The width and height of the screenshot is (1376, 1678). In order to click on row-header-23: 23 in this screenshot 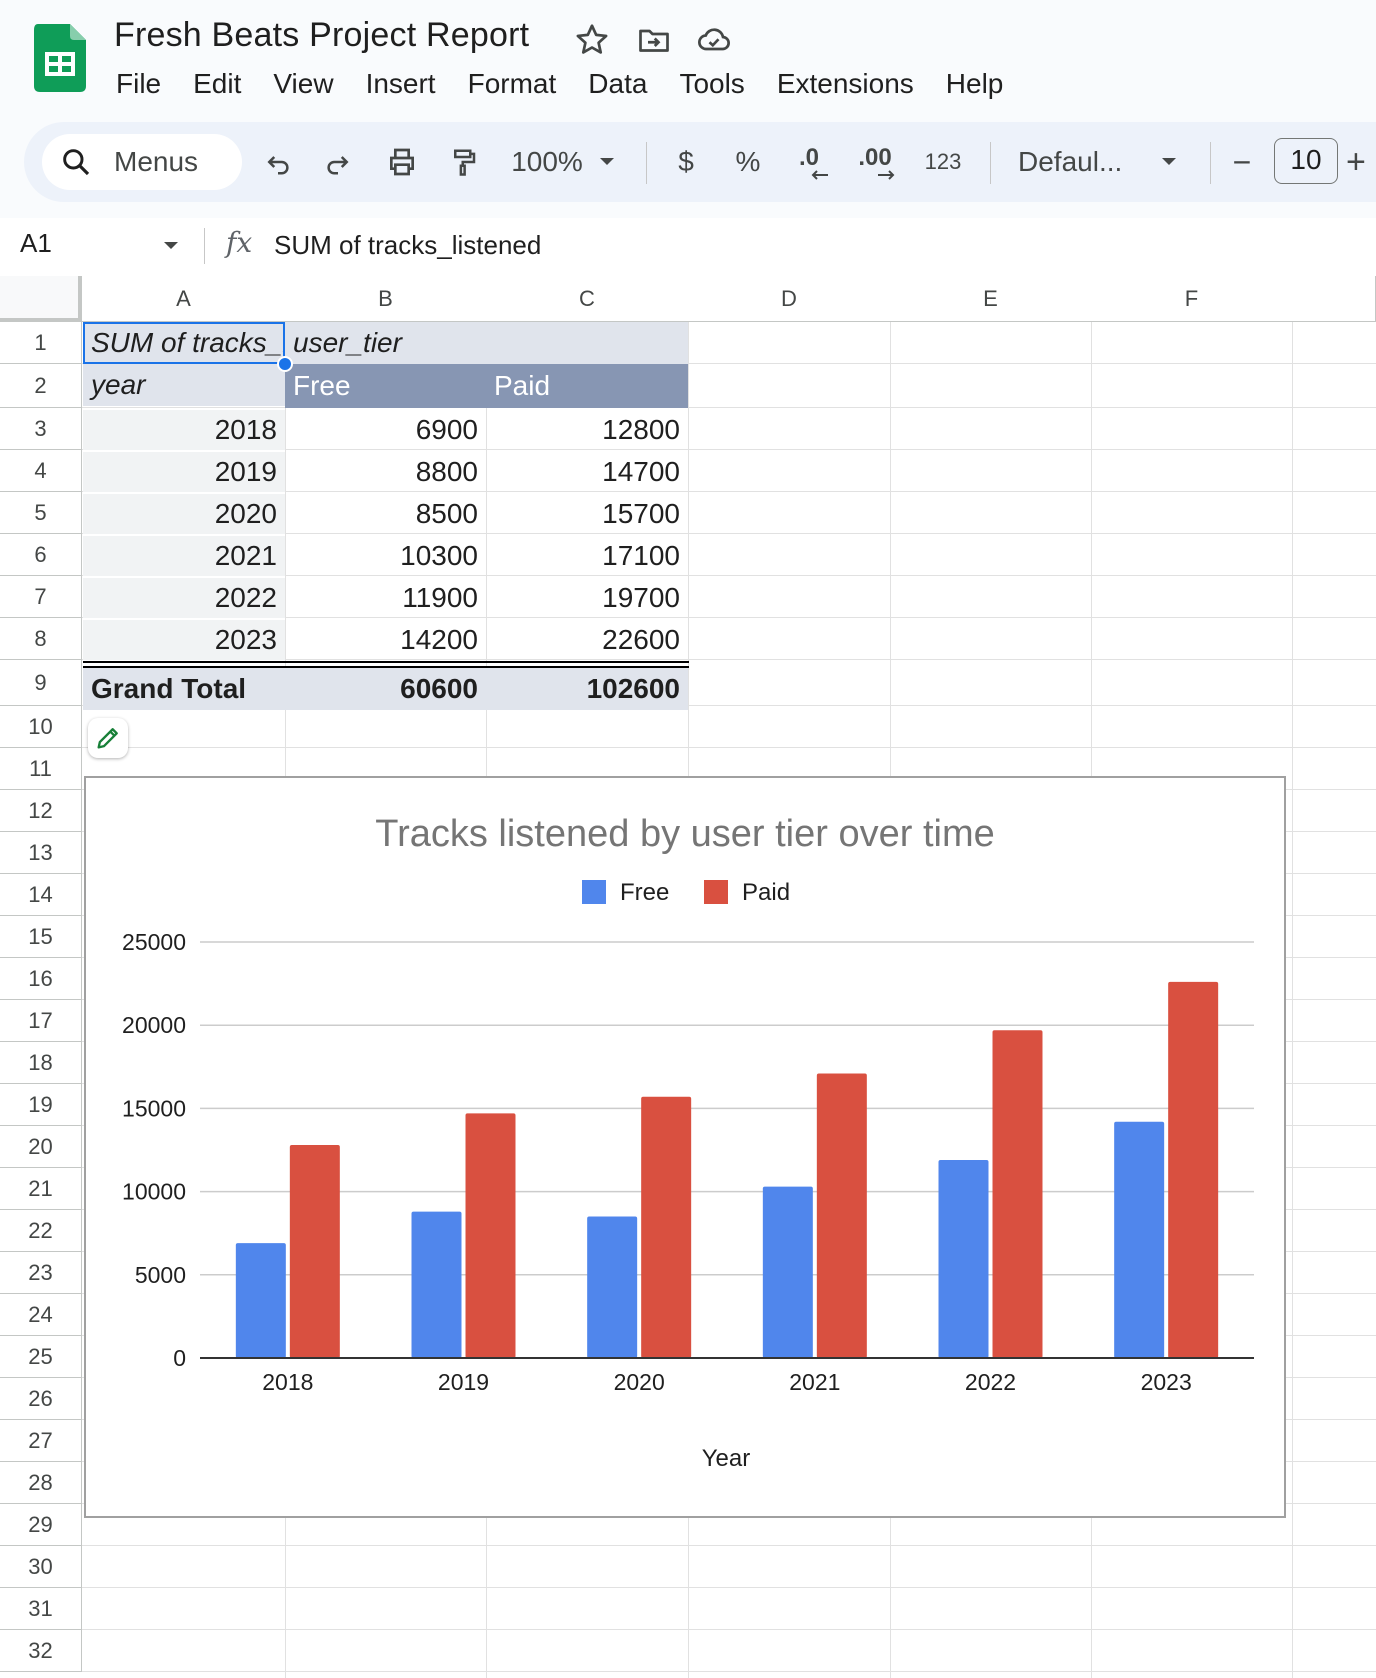, I will do `click(41, 1273)`.